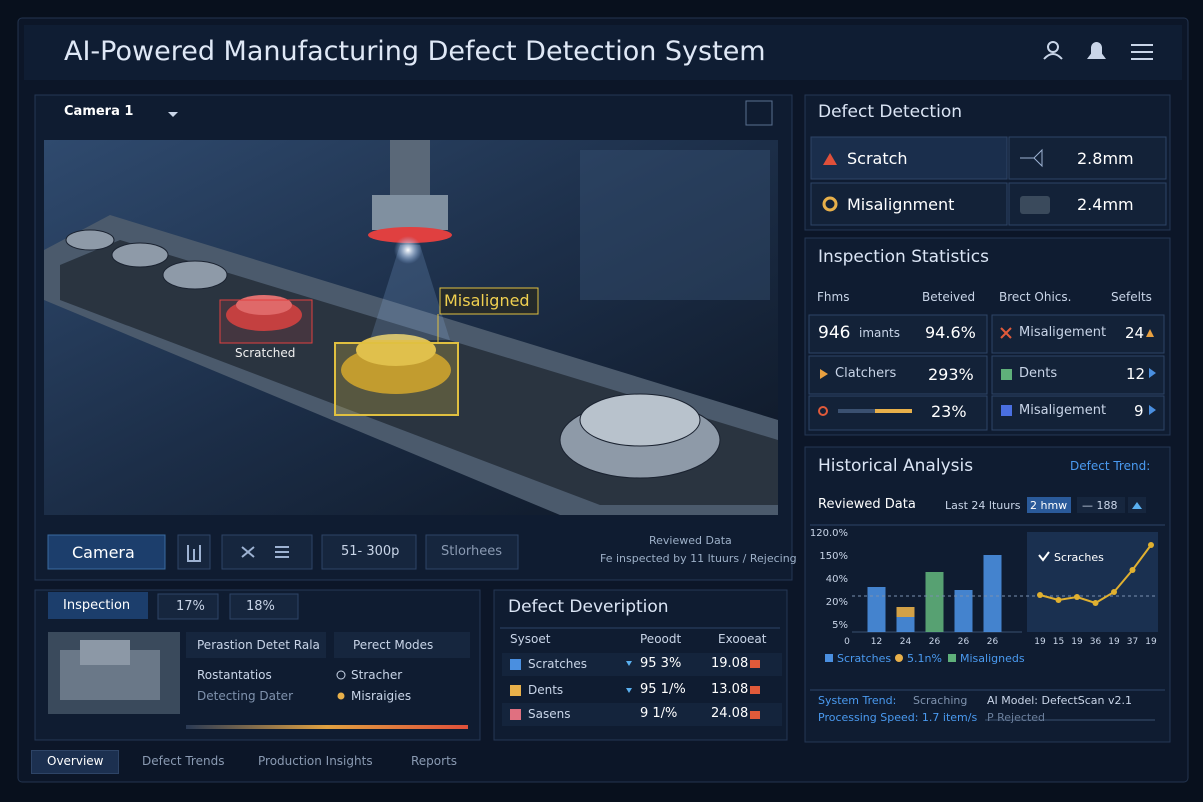 The image size is (1203, 802). I want to click on camera-selector: Camera 1, so click(99, 111).